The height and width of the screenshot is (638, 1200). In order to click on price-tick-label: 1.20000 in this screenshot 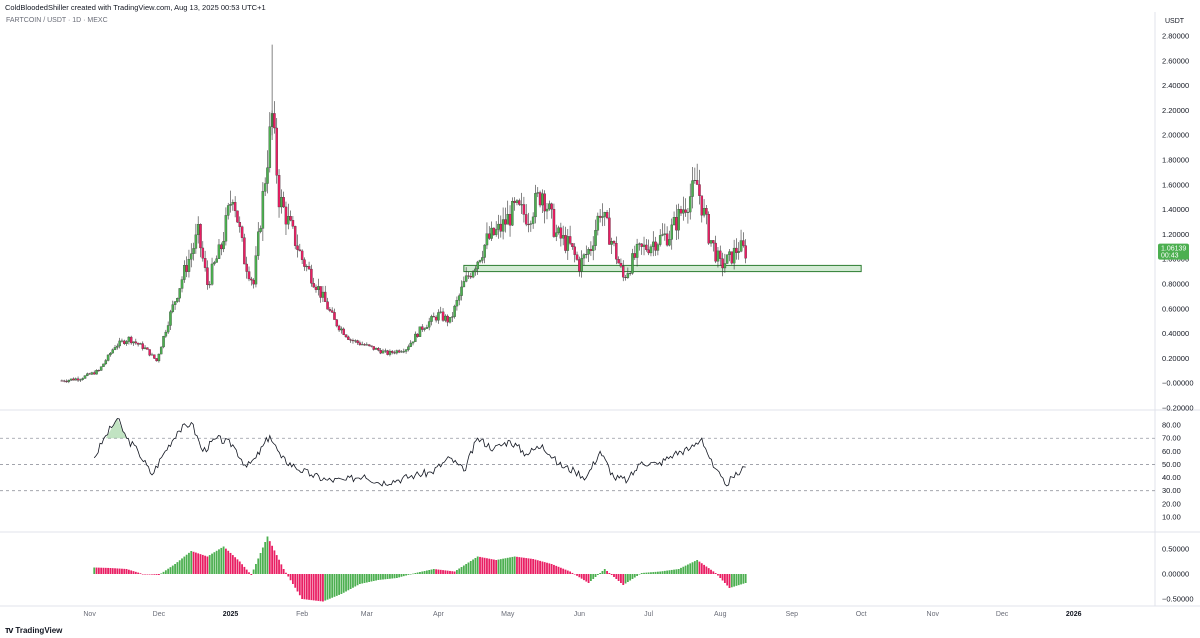, I will do `click(1175, 234)`.